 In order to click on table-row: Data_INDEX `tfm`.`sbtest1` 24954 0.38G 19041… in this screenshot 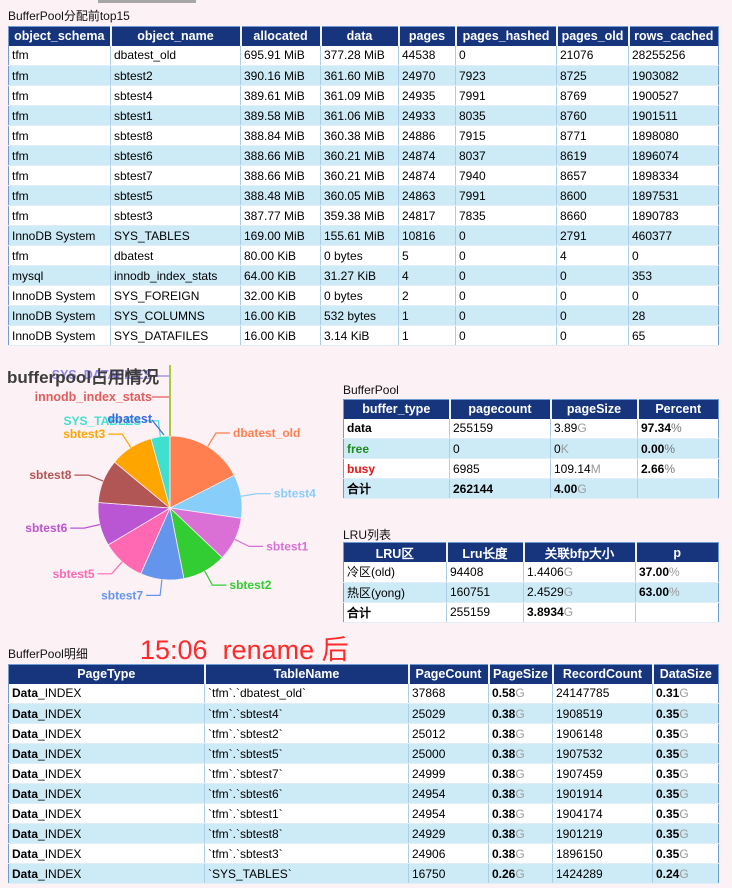, I will do `click(363, 813)`.